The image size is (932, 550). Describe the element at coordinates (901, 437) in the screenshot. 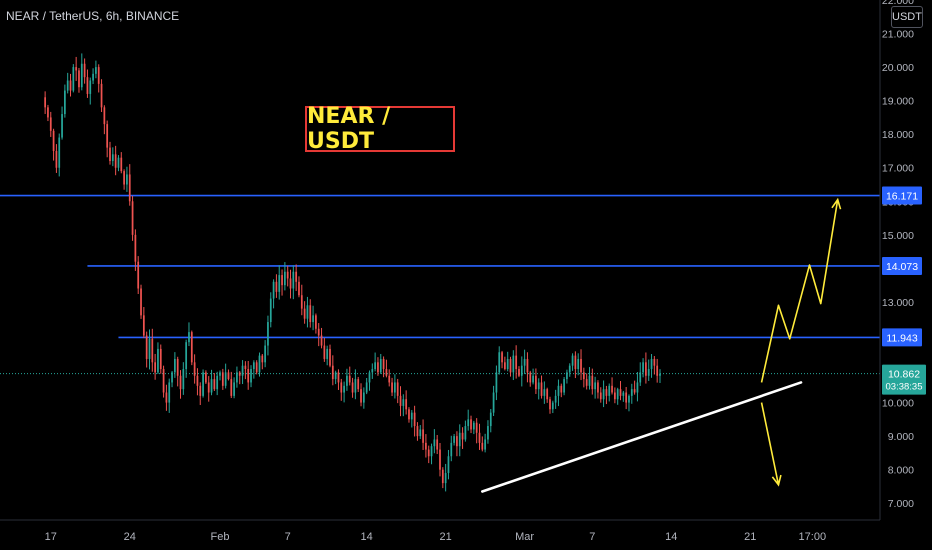

I see `price-tick-label: 9.000` at that location.